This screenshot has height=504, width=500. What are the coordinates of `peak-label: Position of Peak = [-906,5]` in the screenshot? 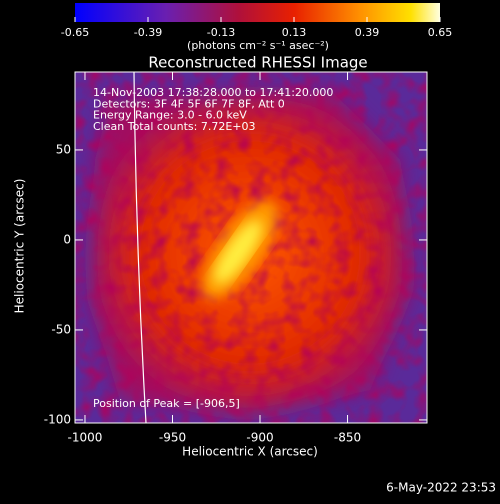 It's located at (166, 403).